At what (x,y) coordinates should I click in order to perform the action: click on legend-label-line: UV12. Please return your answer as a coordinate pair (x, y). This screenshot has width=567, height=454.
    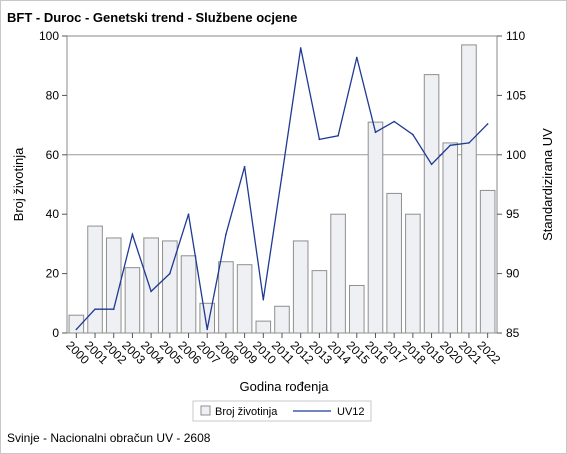
    Looking at the image, I should click on (351, 412).